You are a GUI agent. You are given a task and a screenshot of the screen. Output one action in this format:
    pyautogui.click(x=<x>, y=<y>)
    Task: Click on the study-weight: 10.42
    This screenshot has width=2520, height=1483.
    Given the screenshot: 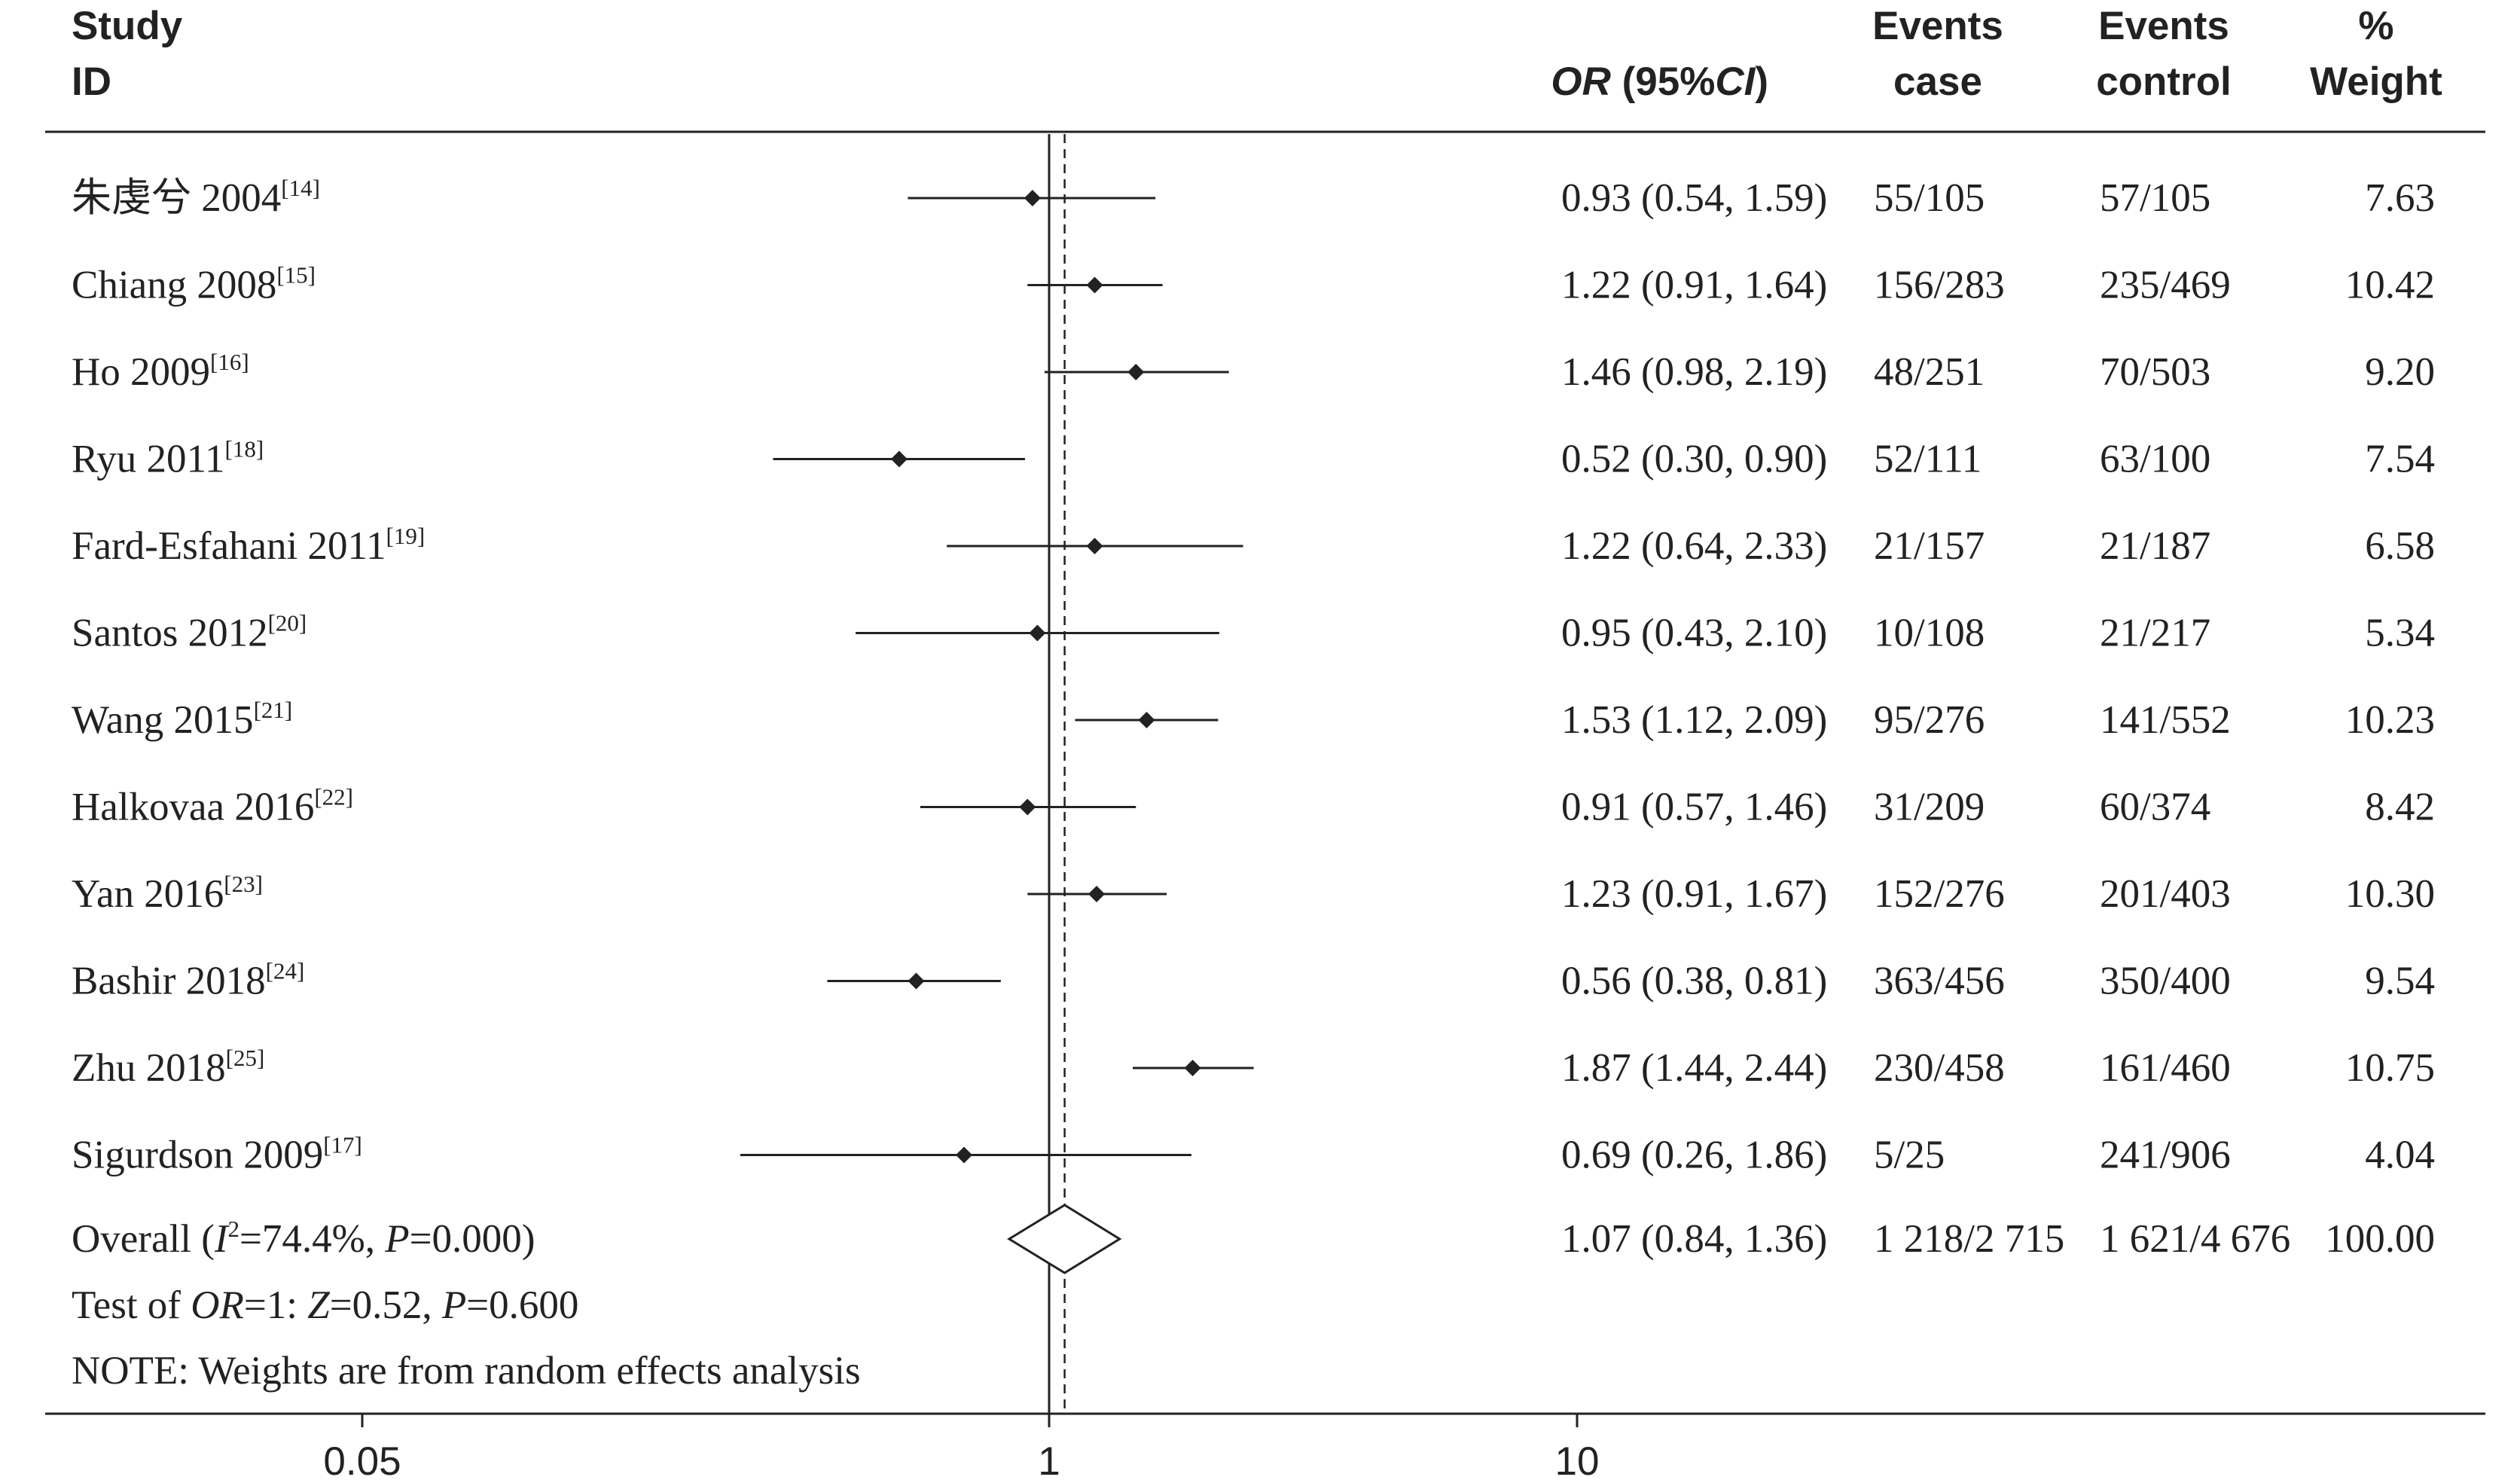 What is the action you would take?
    pyautogui.click(x=2390, y=285)
    